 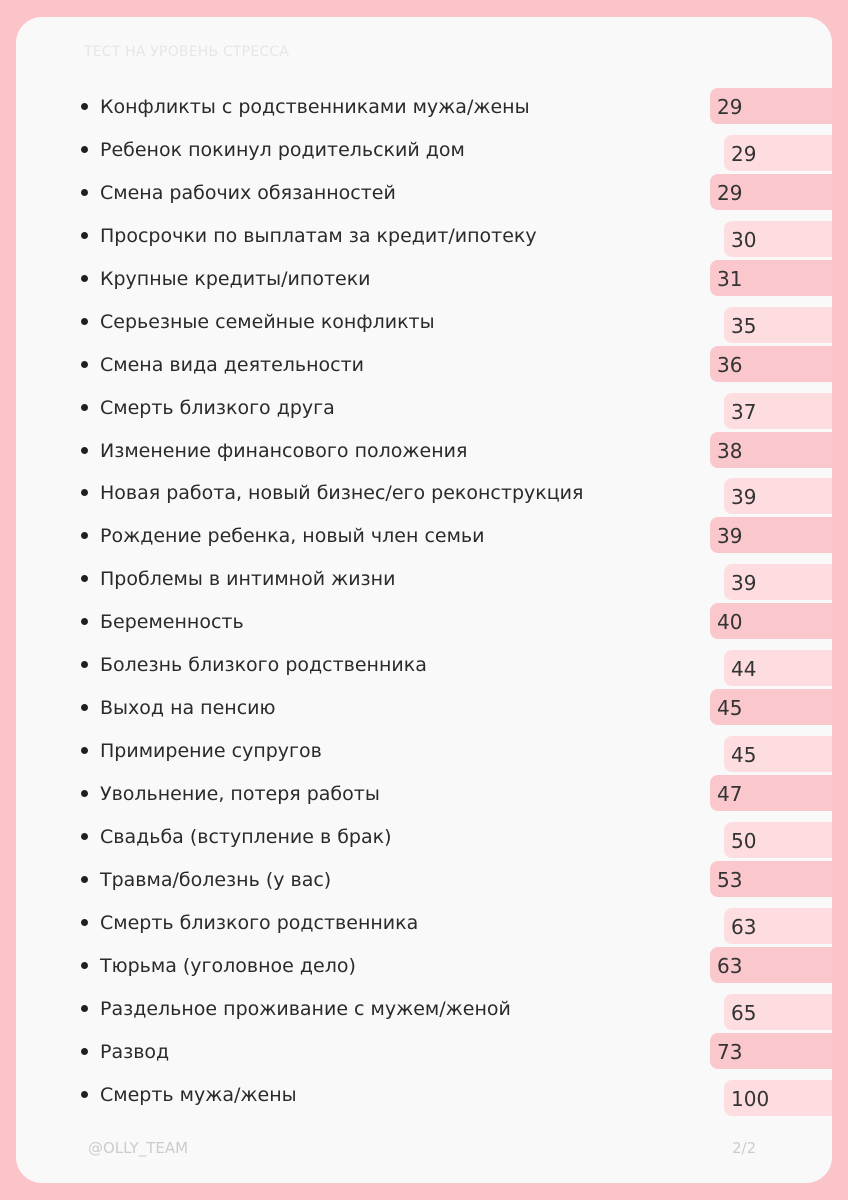 I want to click on score-badge: 47, so click(x=771, y=793).